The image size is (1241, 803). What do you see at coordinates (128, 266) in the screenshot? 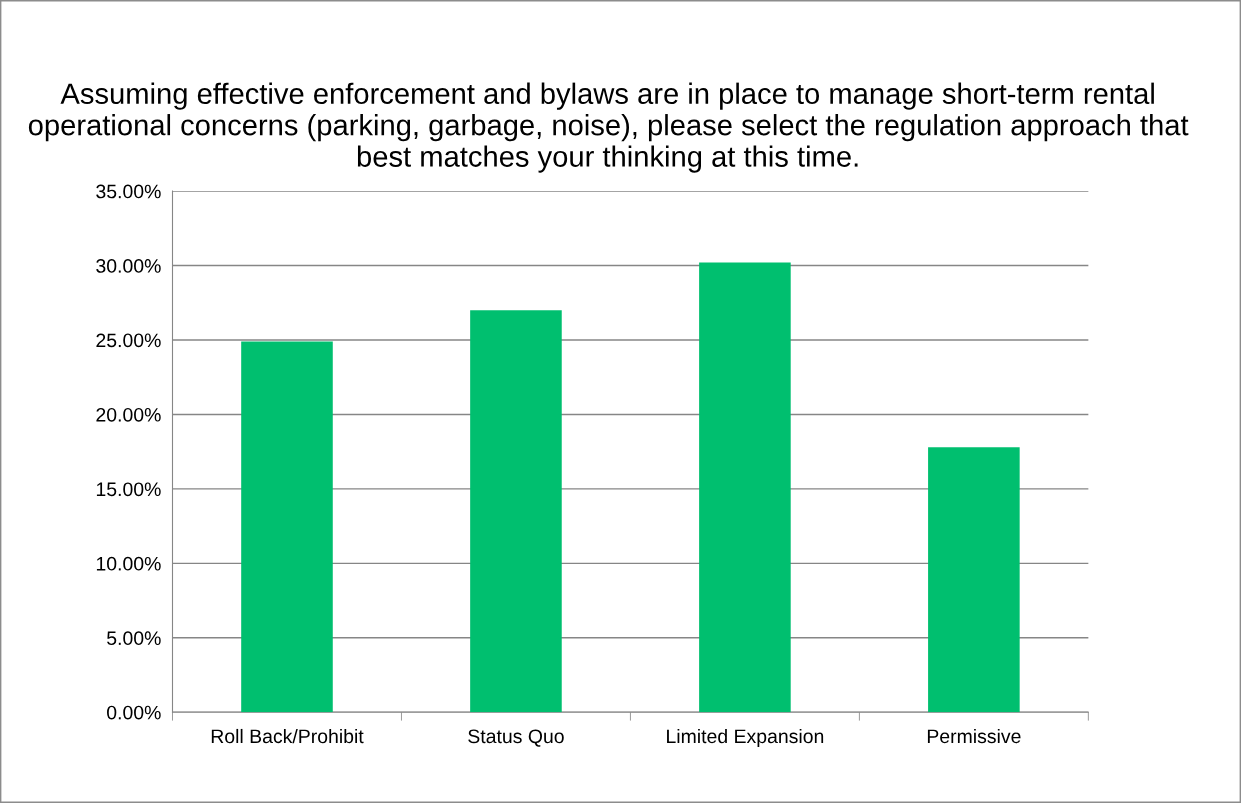
I see `y-tick-label: 30.00%` at bounding box center [128, 266].